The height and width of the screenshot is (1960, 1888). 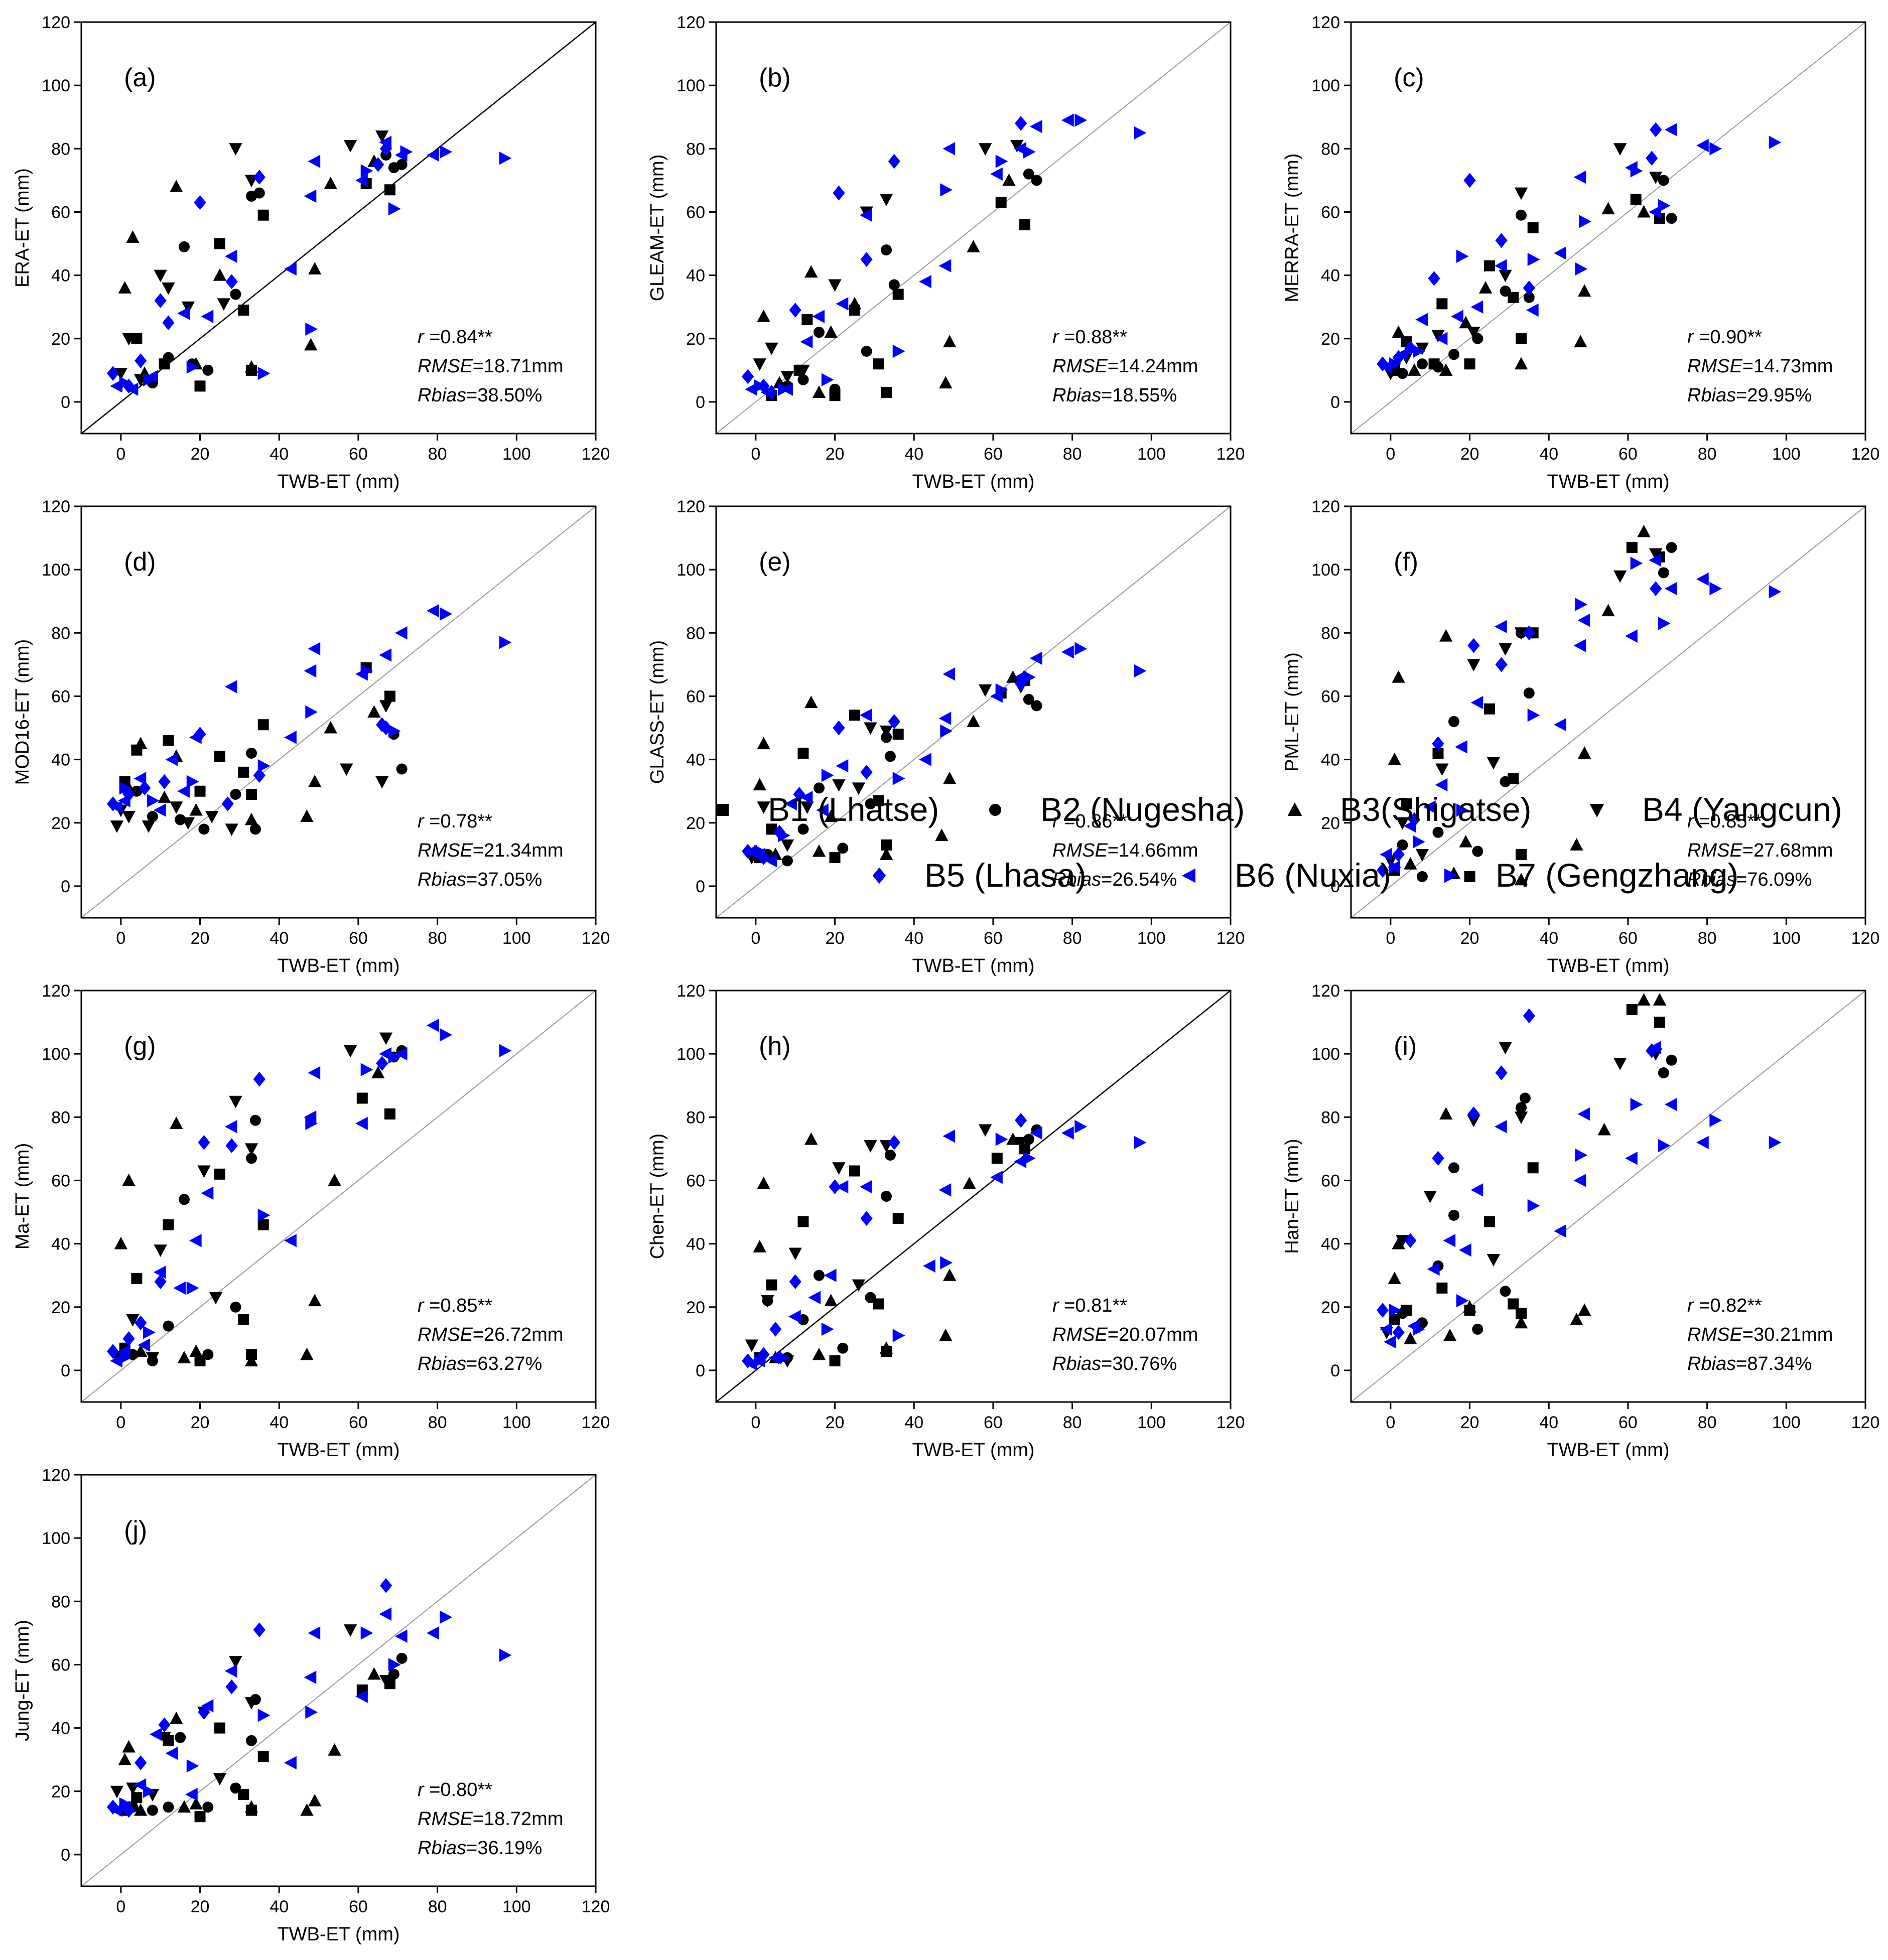 What do you see at coordinates (974, 1196) in the screenshot?
I see `one-to-one-line` at bounding box center [974, 1196].